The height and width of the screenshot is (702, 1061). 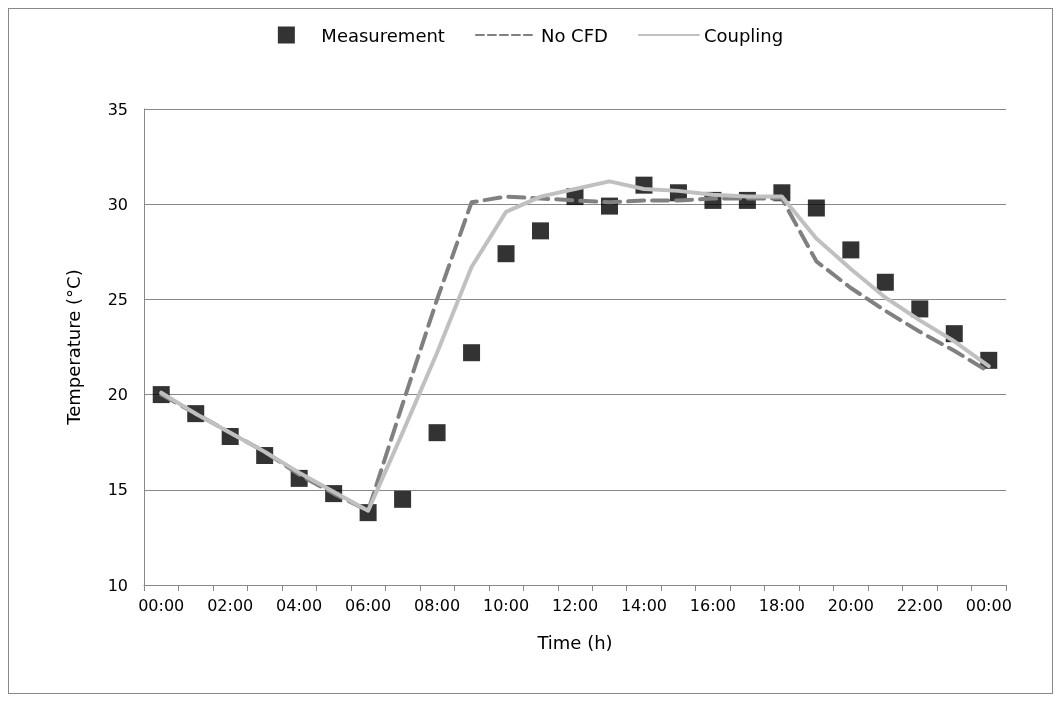 I want to click on x-tick-label: 04:00, so click(x=299, y=605).